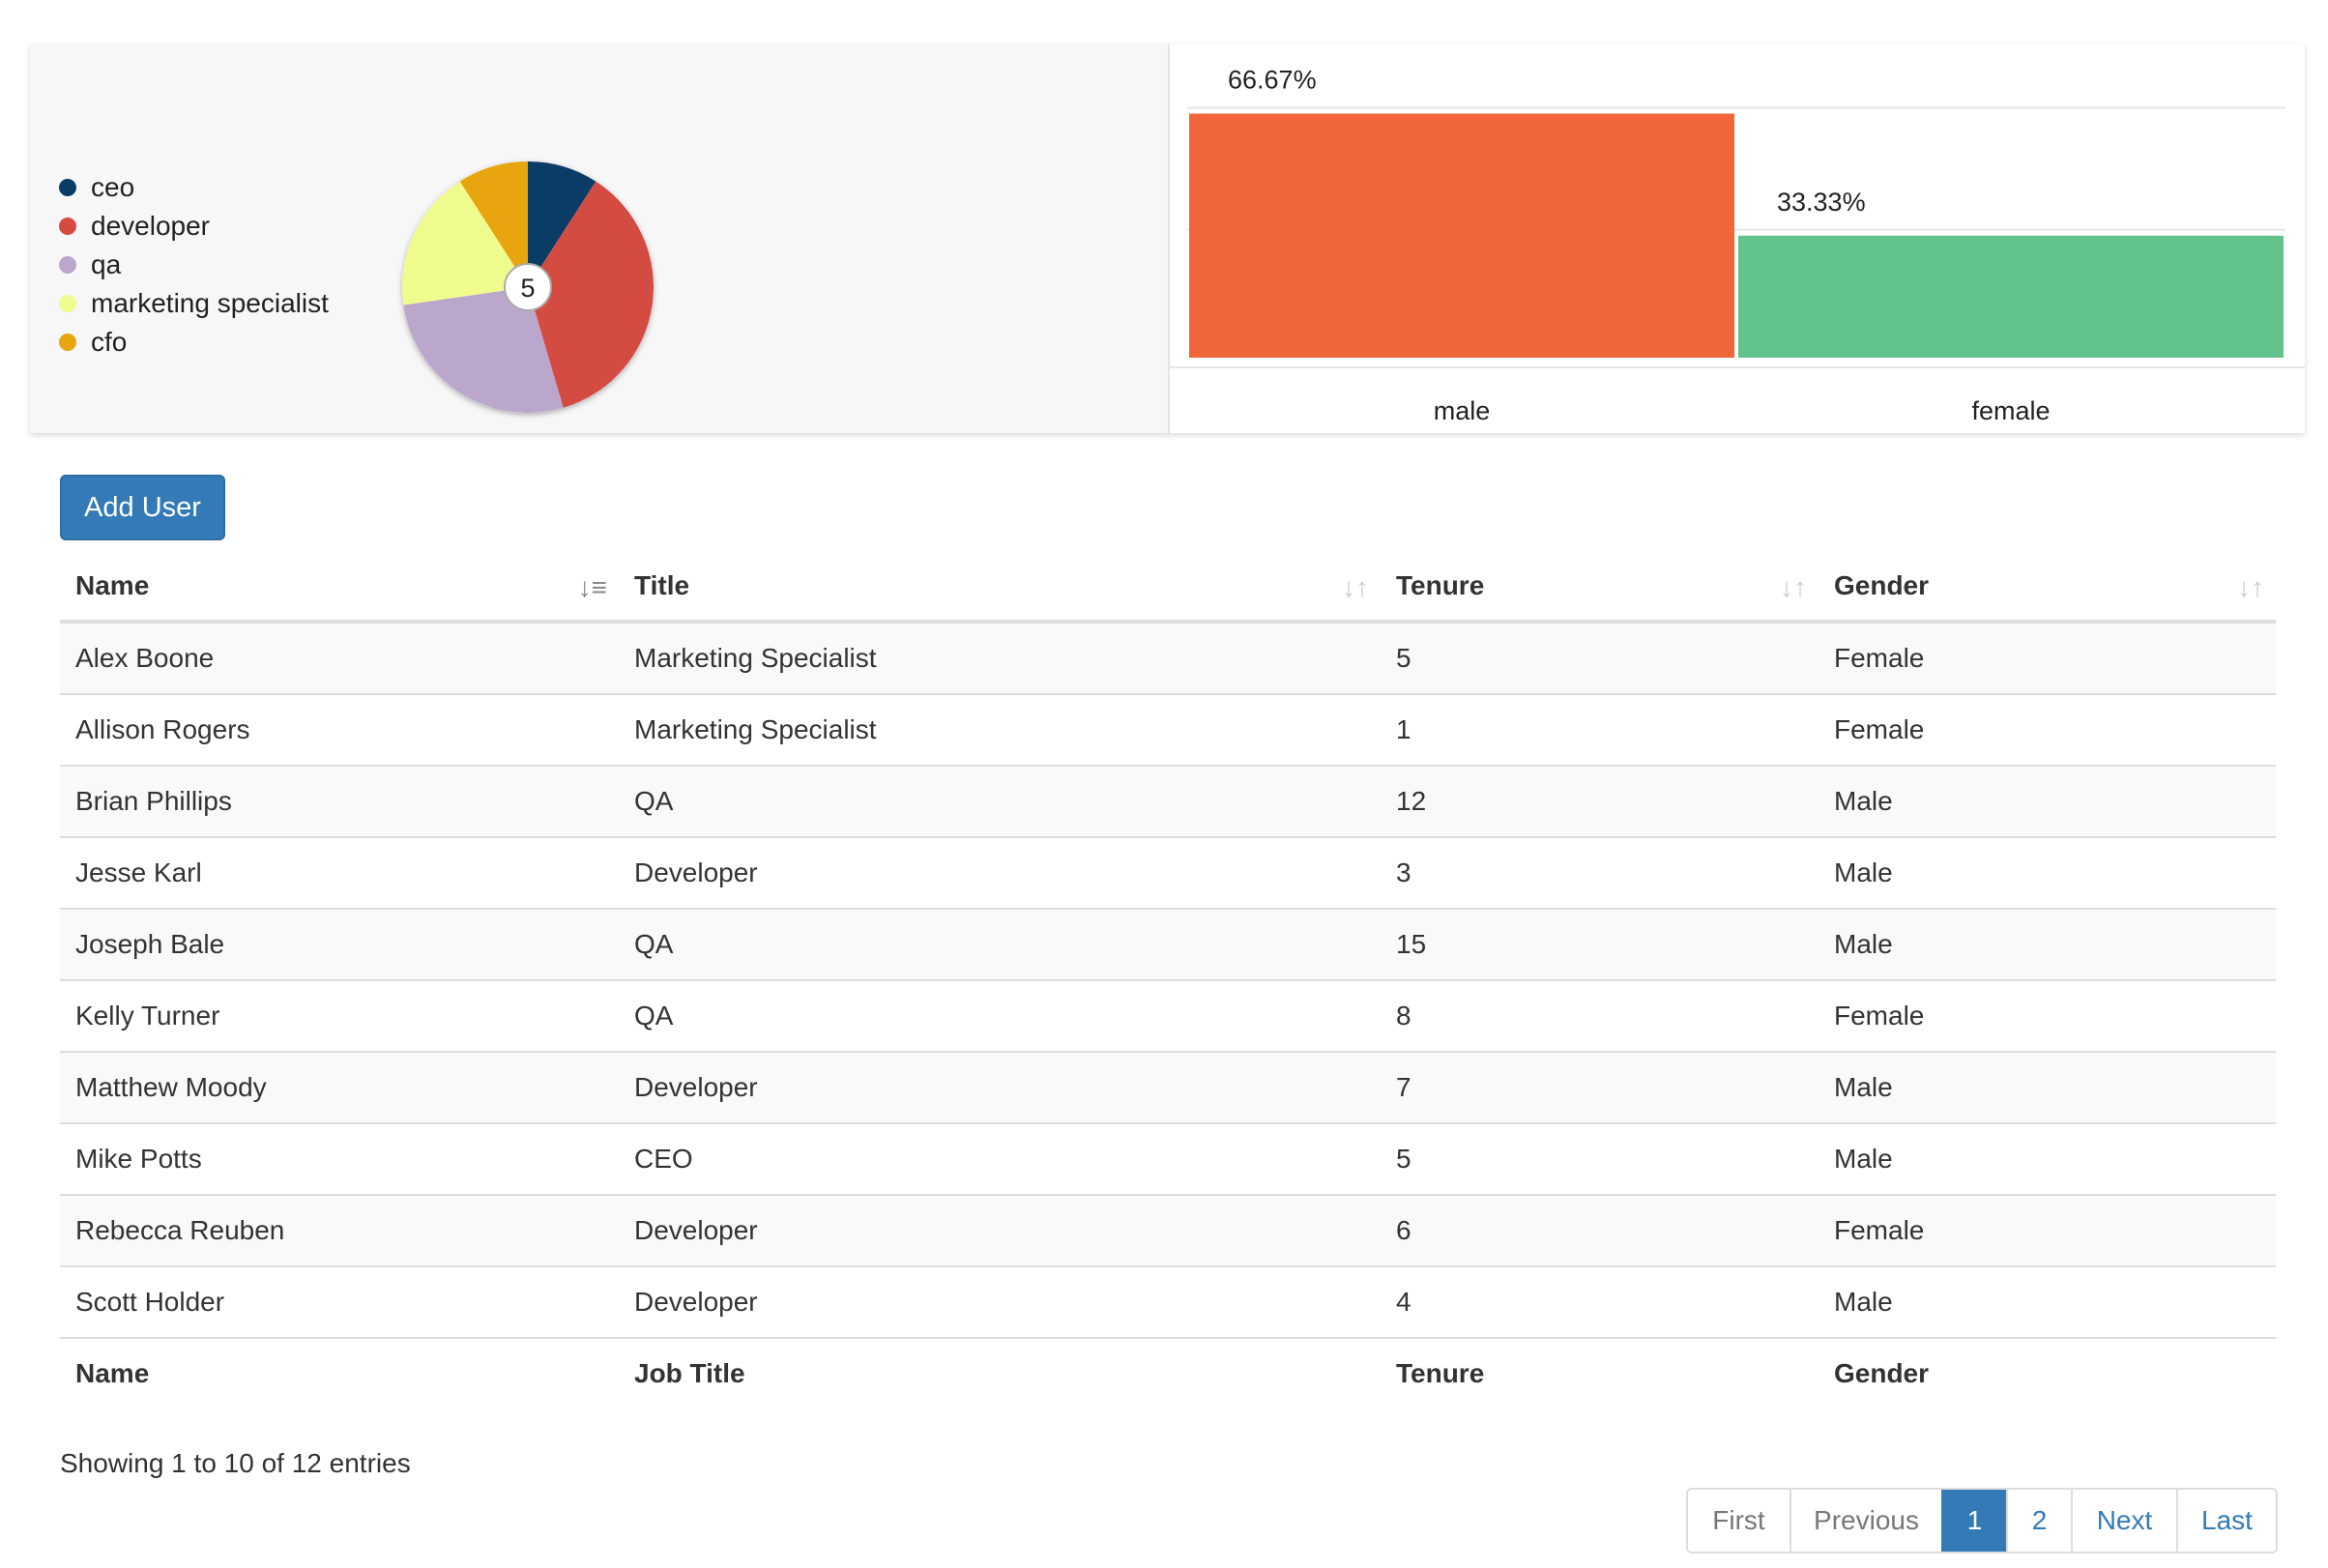  Describe the element at coordinates (339, 729) in the screenshot. I see `cell-name: Allison Rogers` at that location.